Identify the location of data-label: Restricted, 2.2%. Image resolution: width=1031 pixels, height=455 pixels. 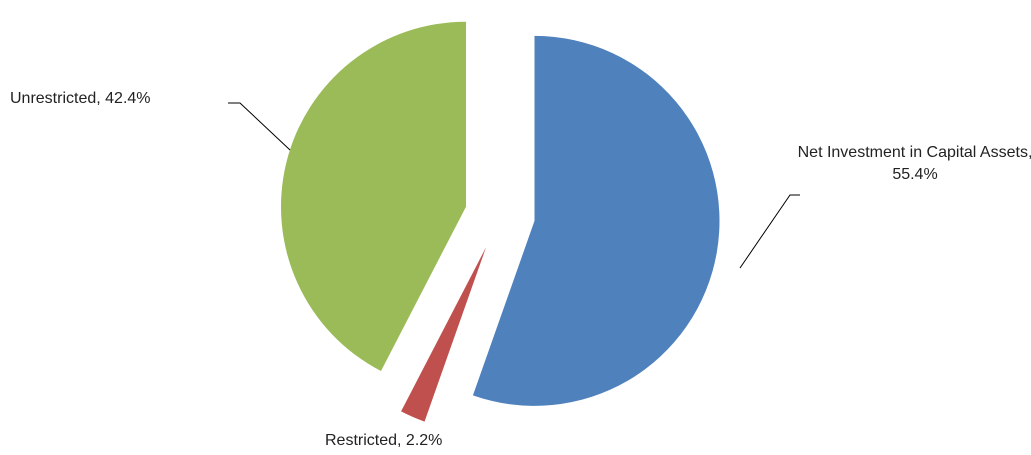
(384, 440).